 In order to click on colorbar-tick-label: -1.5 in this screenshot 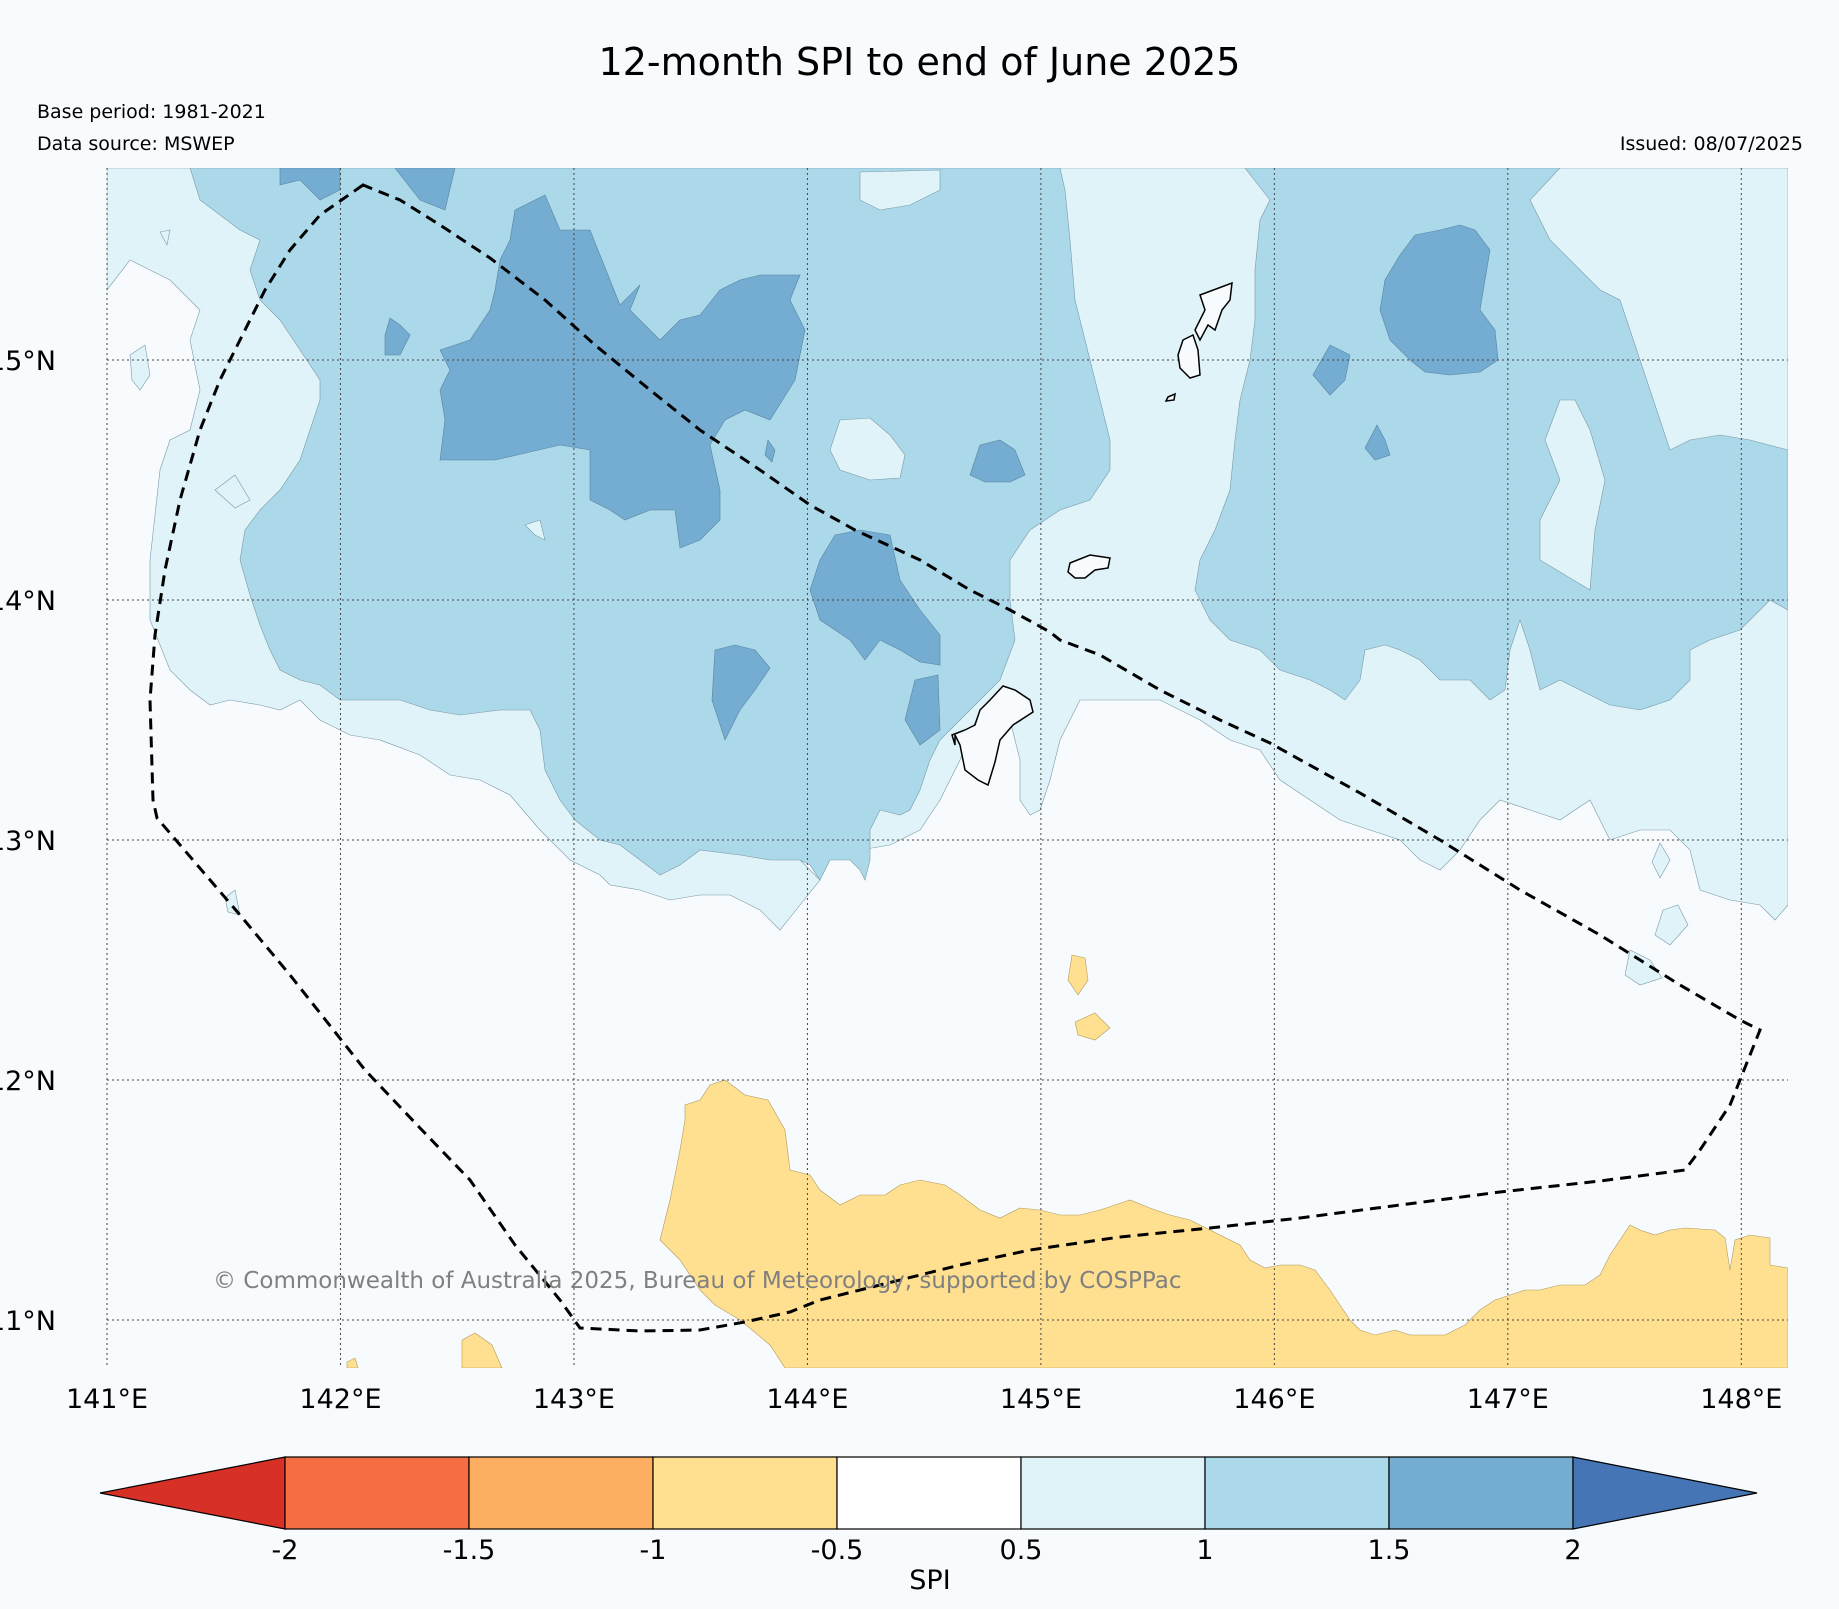, I will do `click(469, 1550)`.